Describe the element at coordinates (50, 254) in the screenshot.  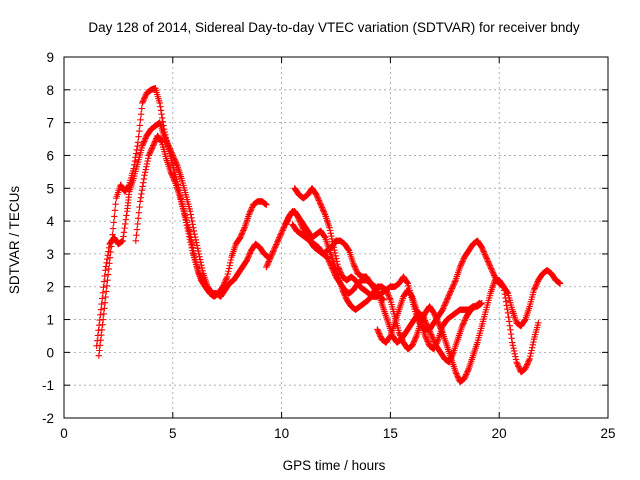
I see `y-tick-label: 3` at that location.